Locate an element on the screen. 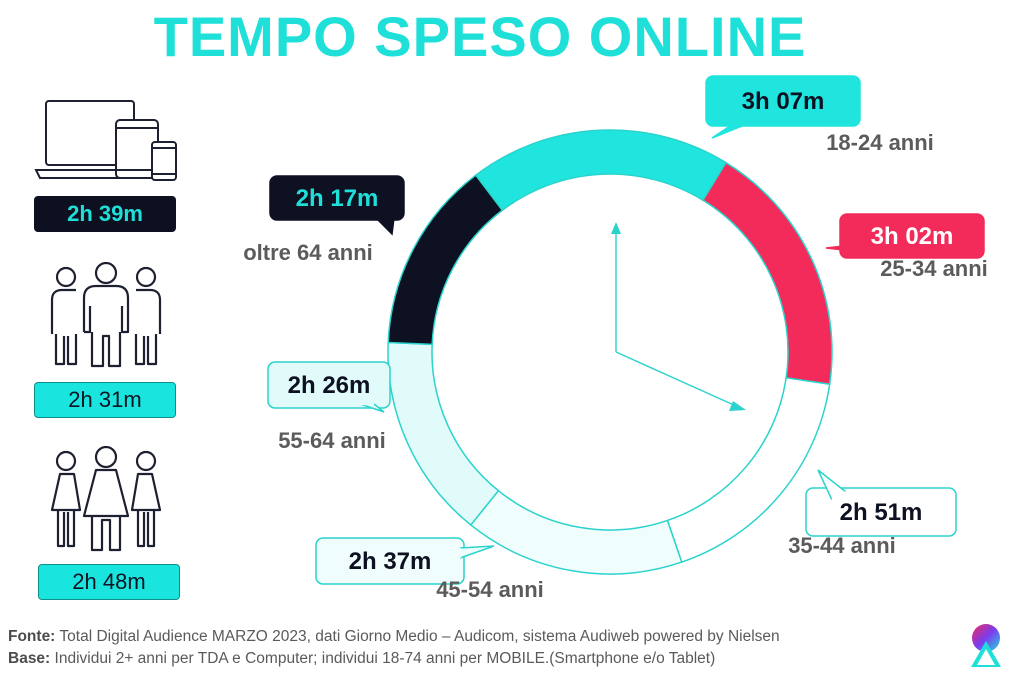 The height and width of the screenshot is (692, 1024). value-callout: 3h 07m is located at coordinates (783, 107).